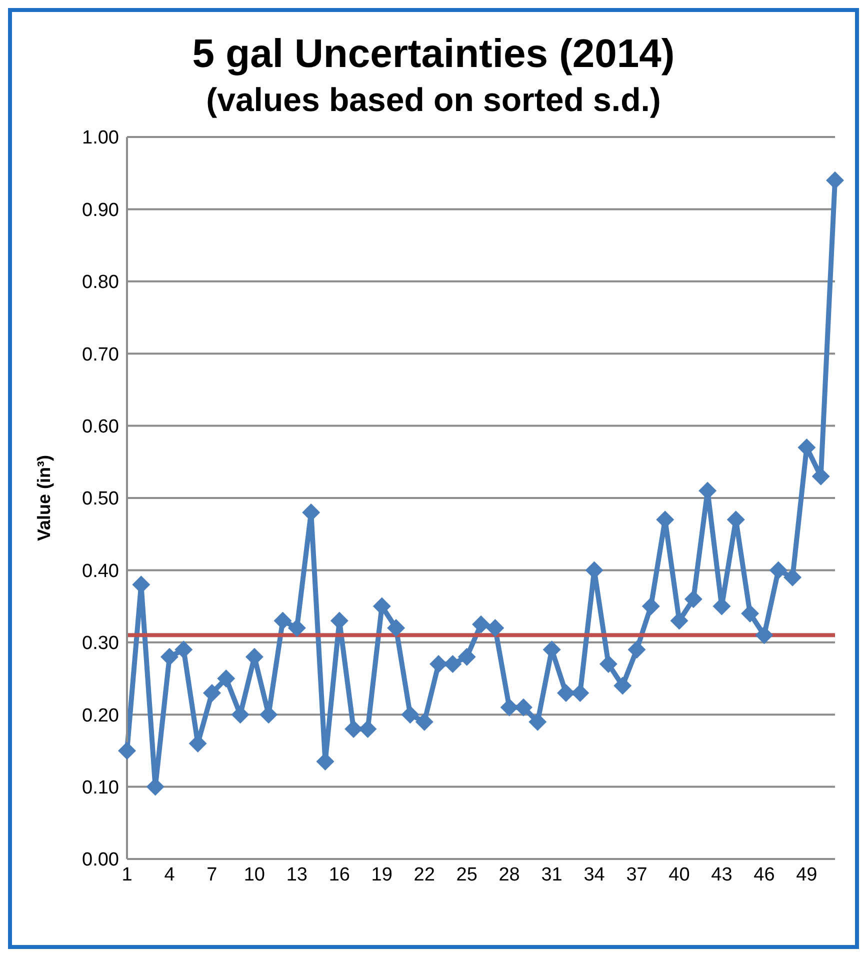 This screenshot has height=955, width=863. What do you see at coordinates (100, 427) in the screenshot?
I see `y-tick-label: 0.60` at bounding box center [100, 427].